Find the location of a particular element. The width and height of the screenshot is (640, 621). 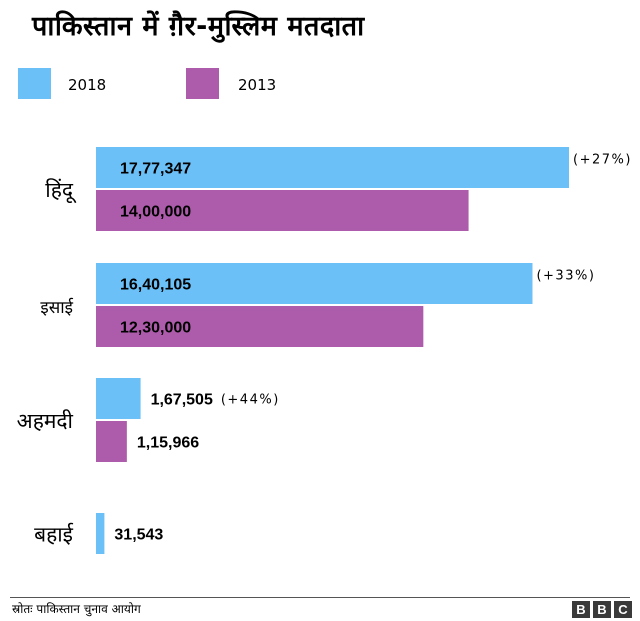

bbc-logo: B B C is located at coordinates (602, 609).